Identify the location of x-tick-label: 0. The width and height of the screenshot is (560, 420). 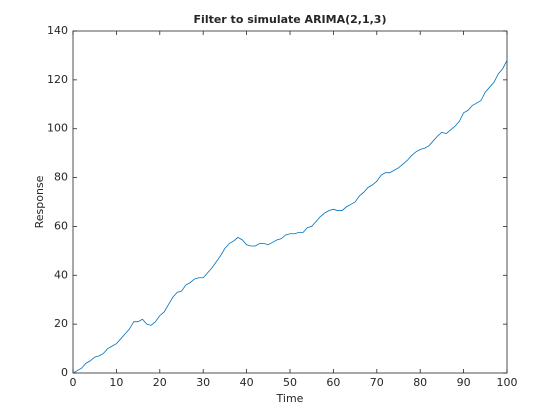
(73, 382).